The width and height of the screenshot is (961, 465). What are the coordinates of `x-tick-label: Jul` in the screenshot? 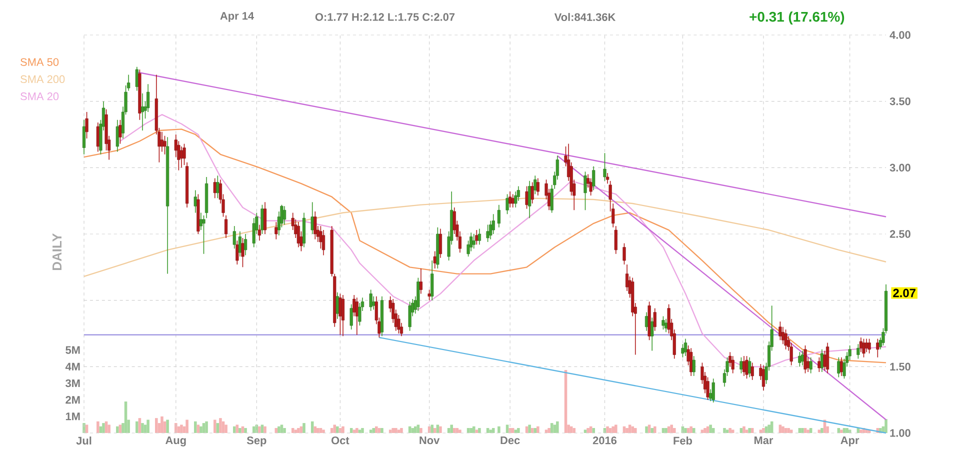 It's located at (84, 440).